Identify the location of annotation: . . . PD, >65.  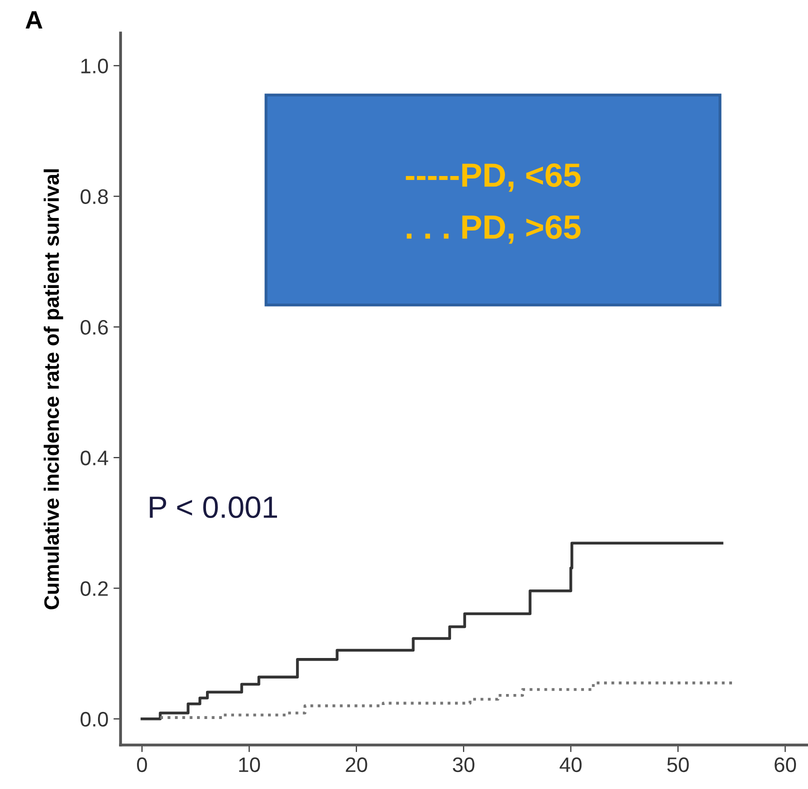
(493, 229).